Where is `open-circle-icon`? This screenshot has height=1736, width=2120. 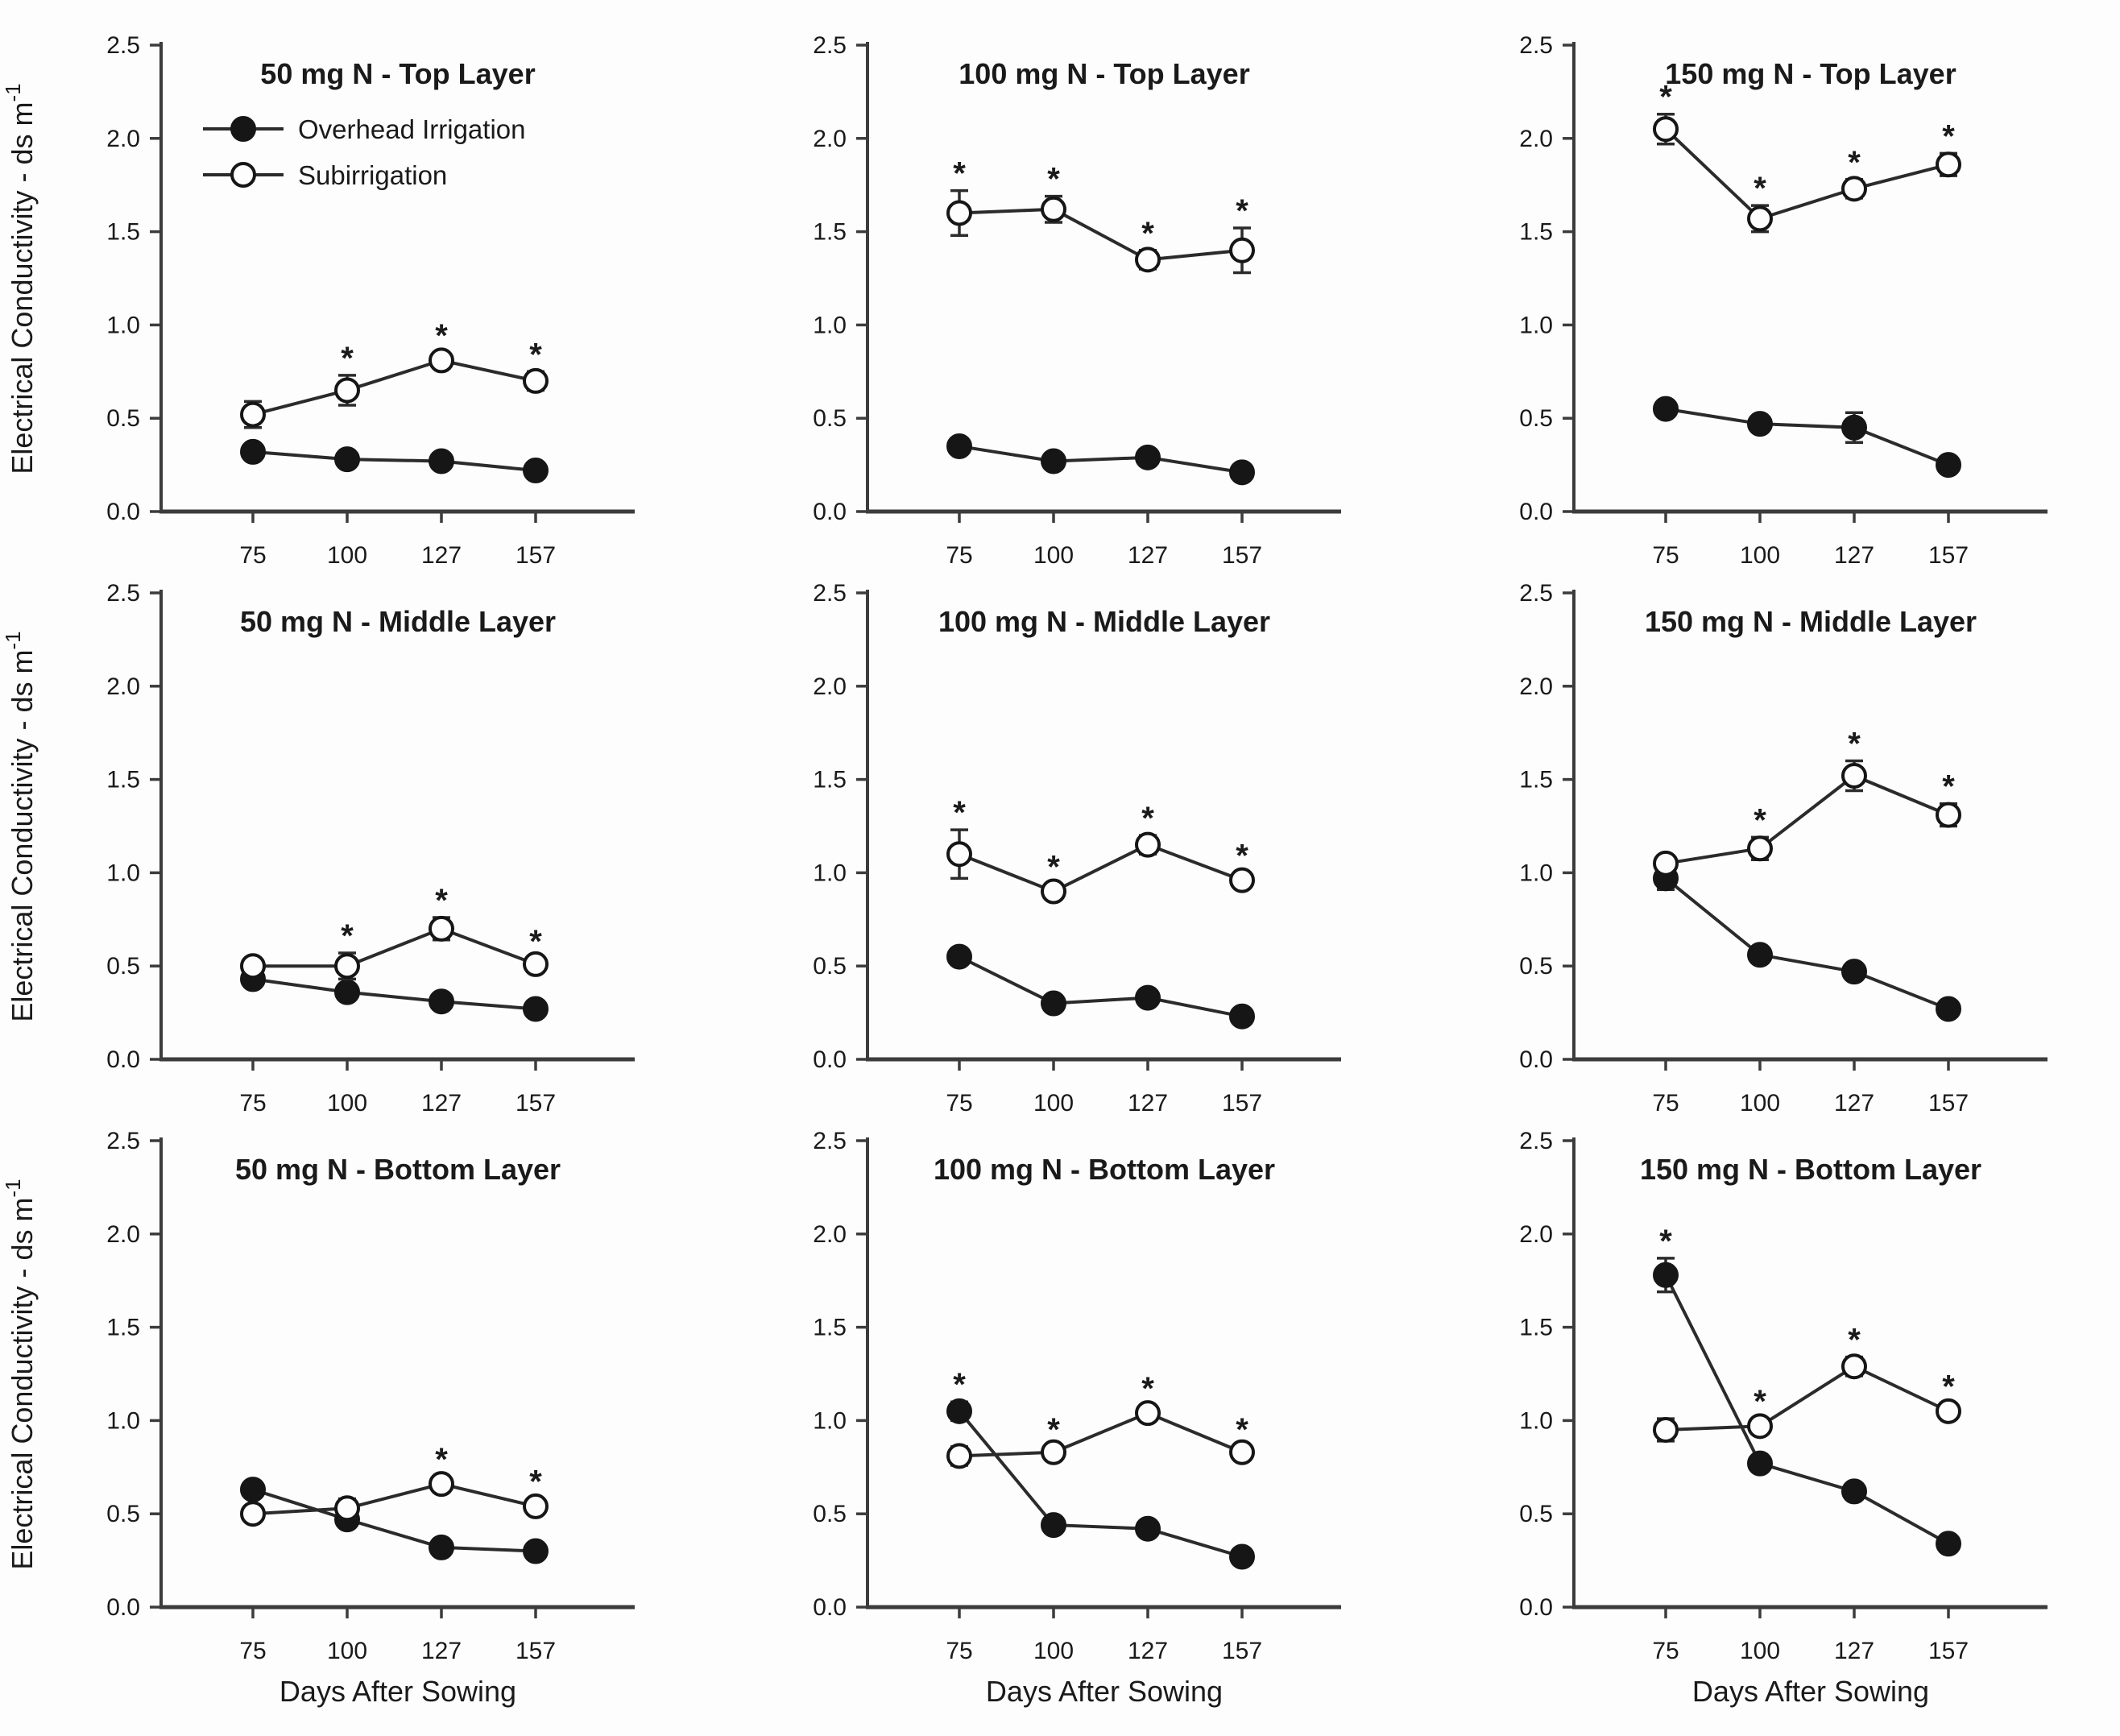 open-circle-icon is located at coordinates (243, 175).